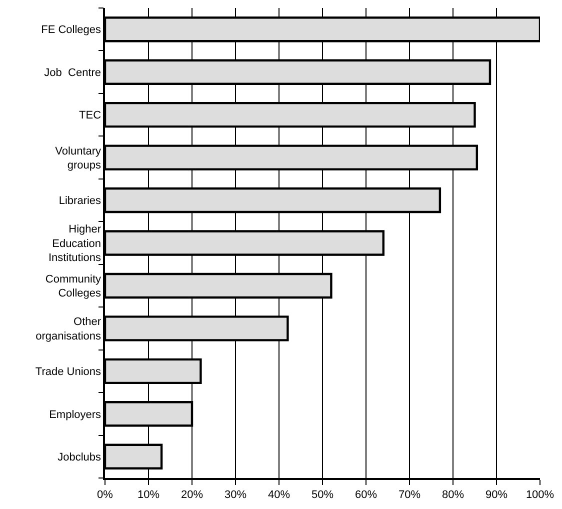 The width and height of the screenshot is (562, 509). Describe the element at coordinates (71, 30) in the screenshot. I see `y-tick-label: FE Colleges` at that location.